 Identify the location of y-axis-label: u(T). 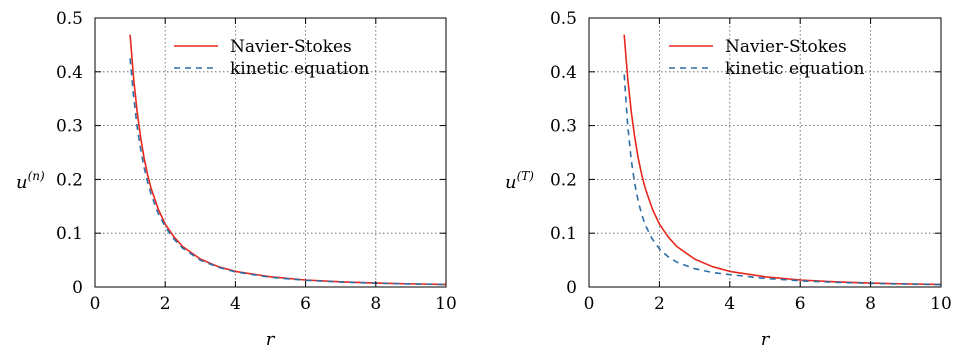
(519, 181).